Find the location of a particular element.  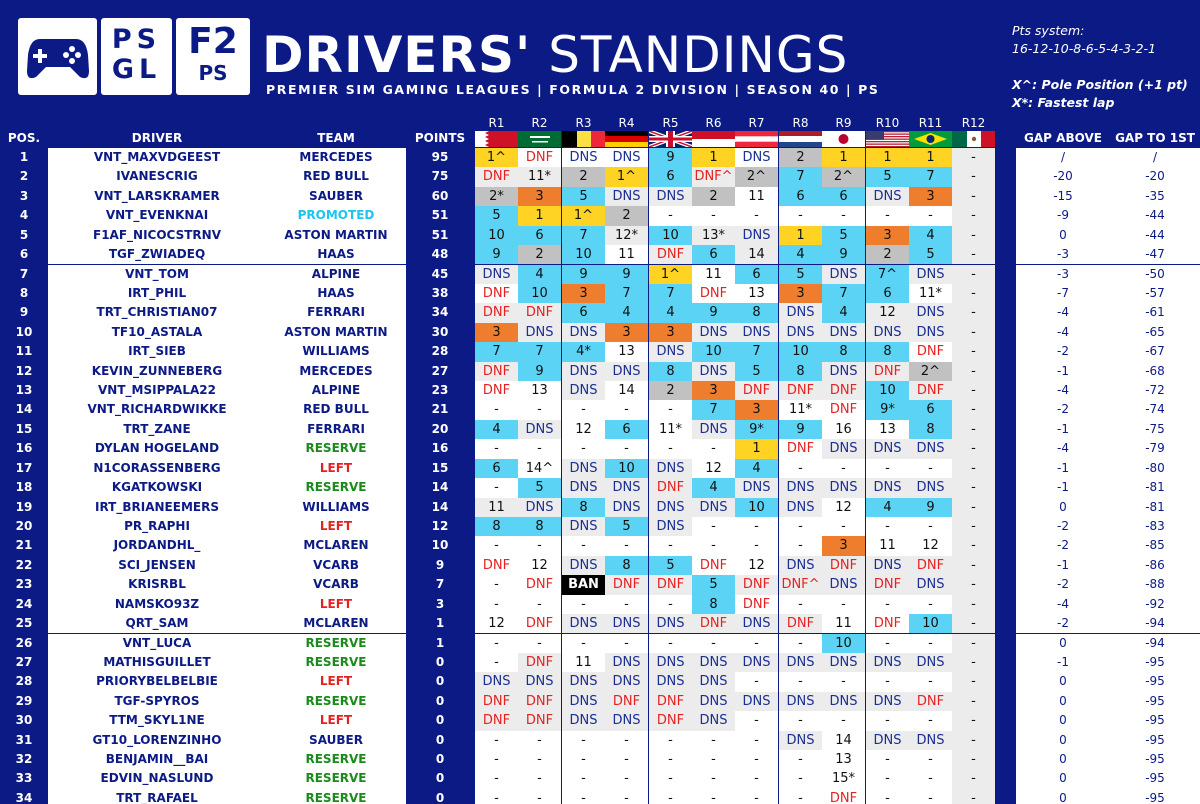

gap-to-first-cell: -61 is located at coordinates (1155, 313).